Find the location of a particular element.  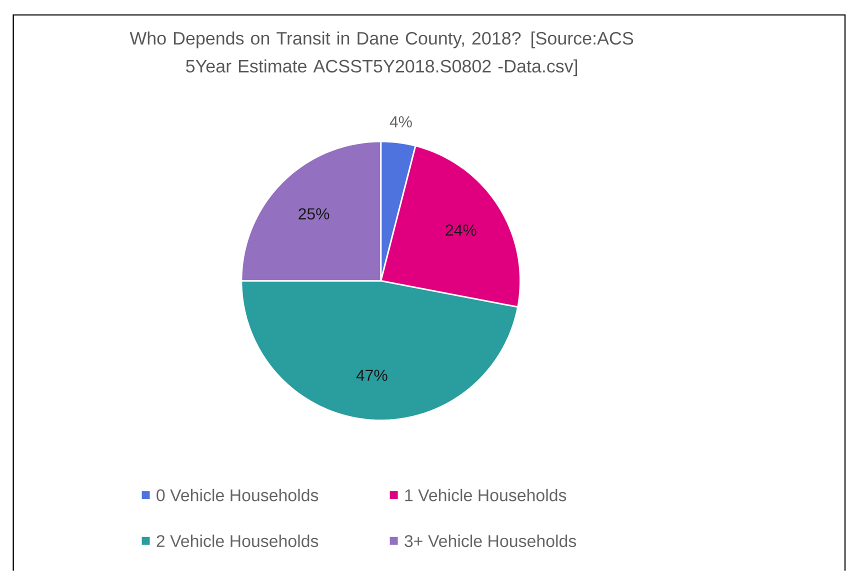

legend-label: 3+ Vehicle Households is located at coordinates (490, 540).